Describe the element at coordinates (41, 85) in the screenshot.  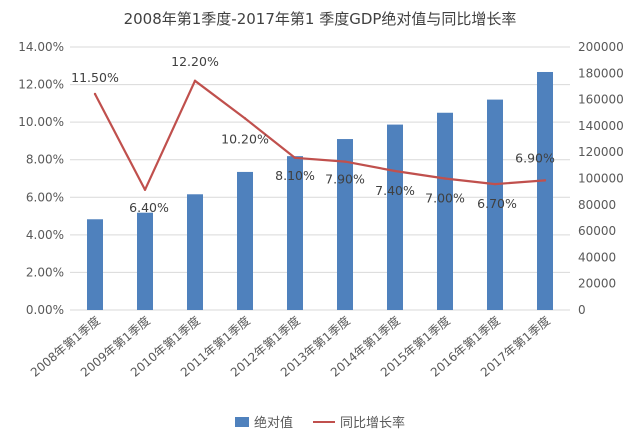
I see `y-left-tick-label: 12.00%` at that location.